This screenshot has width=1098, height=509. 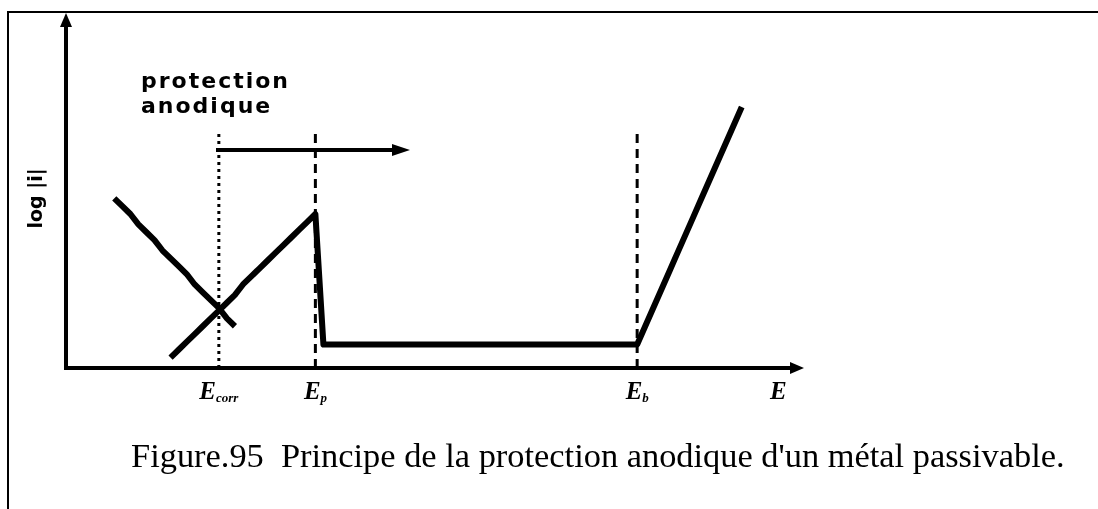 What do you see at coordinates (778, 390) in the screenshot?
I see `x-axis-title: E` at bounding box center [778, 390].